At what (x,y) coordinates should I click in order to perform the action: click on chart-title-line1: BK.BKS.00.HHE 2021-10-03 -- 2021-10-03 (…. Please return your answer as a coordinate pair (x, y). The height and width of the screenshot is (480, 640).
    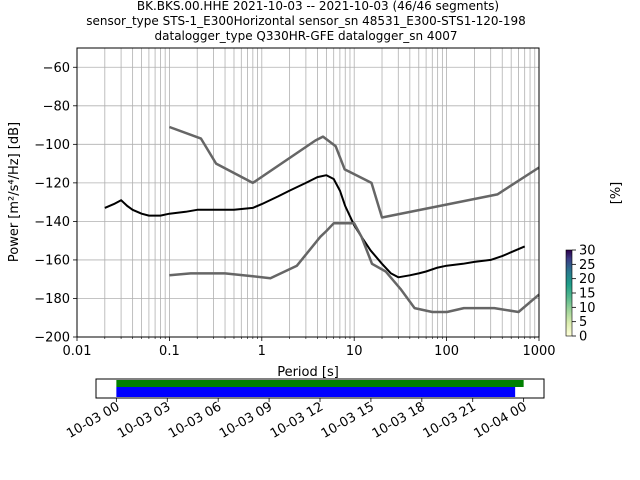
    Looking at the image, I should click on (318, 6).